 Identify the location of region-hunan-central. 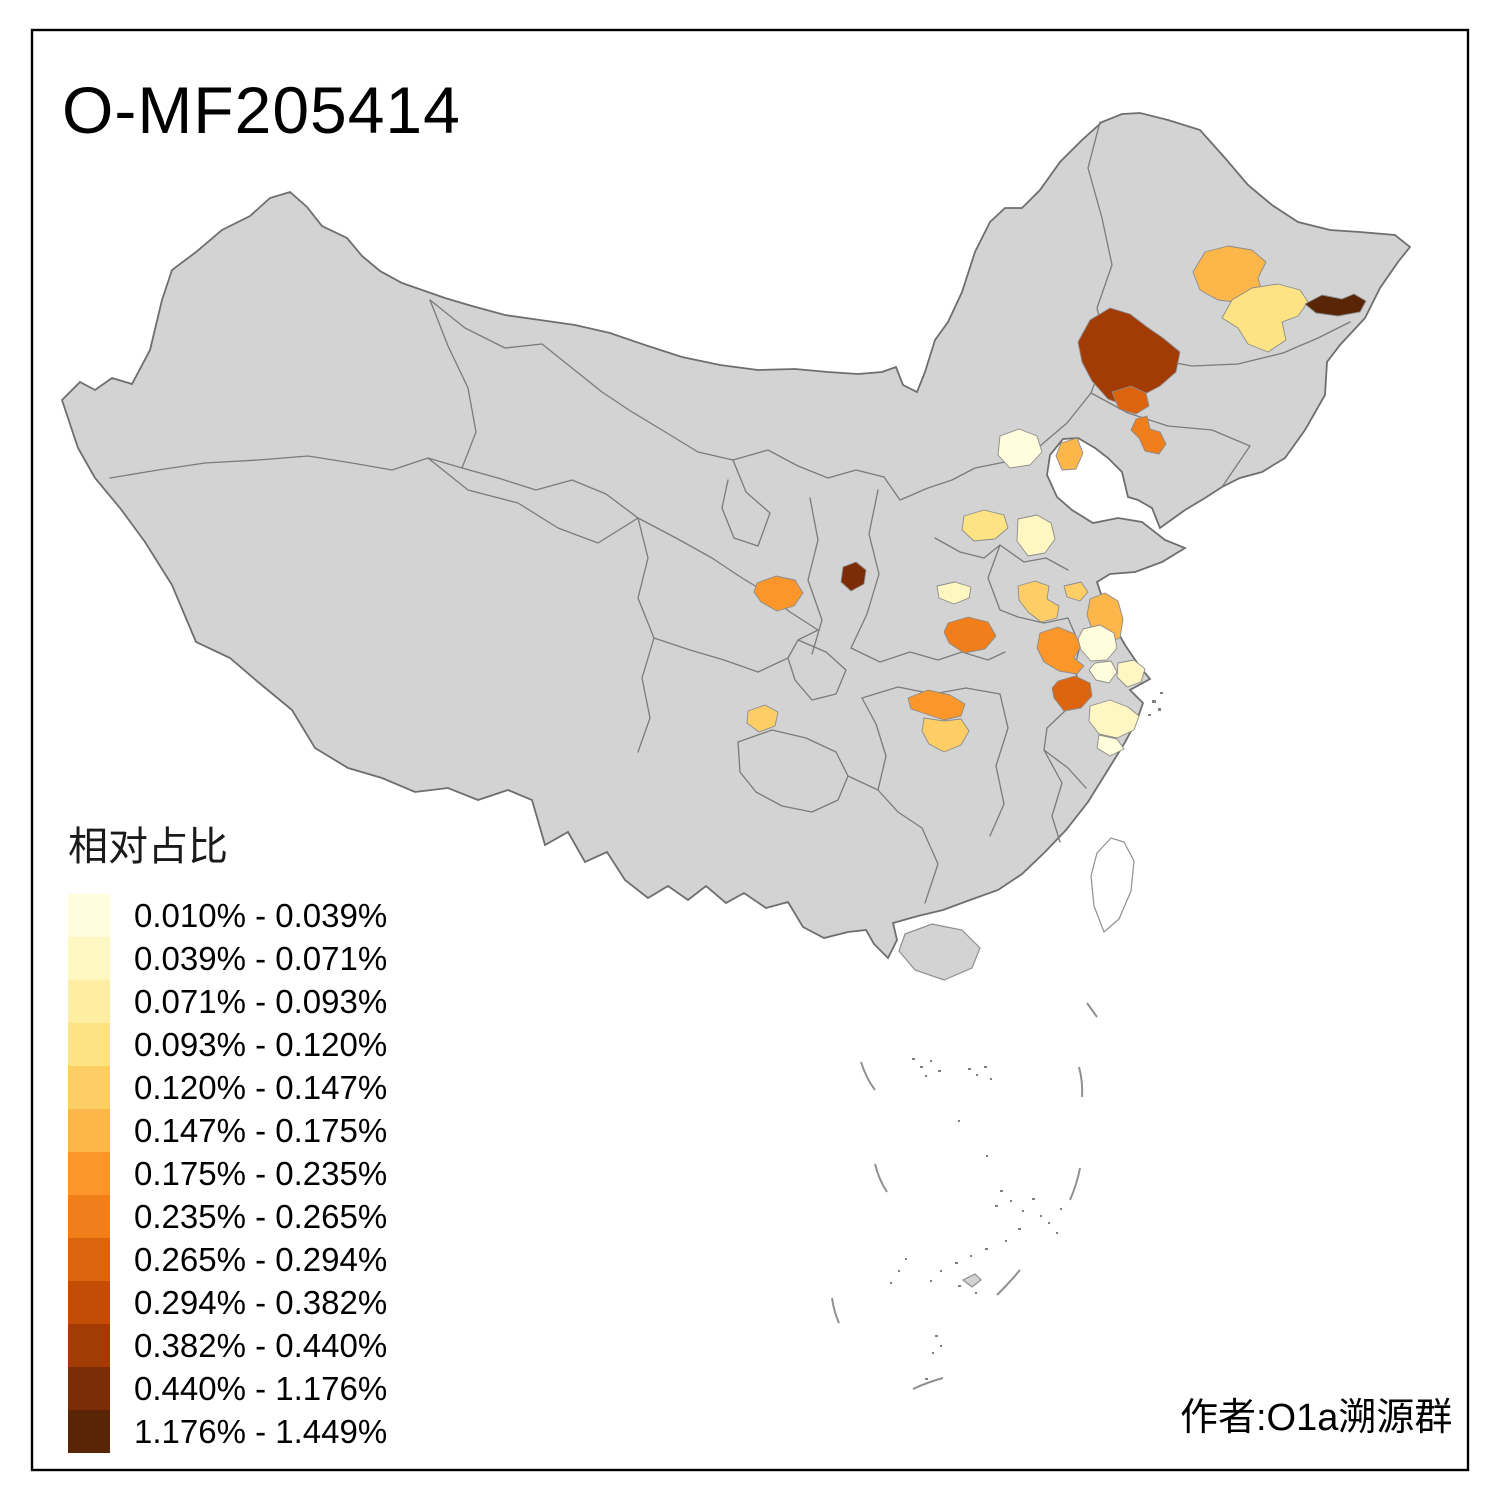
(945, 735).